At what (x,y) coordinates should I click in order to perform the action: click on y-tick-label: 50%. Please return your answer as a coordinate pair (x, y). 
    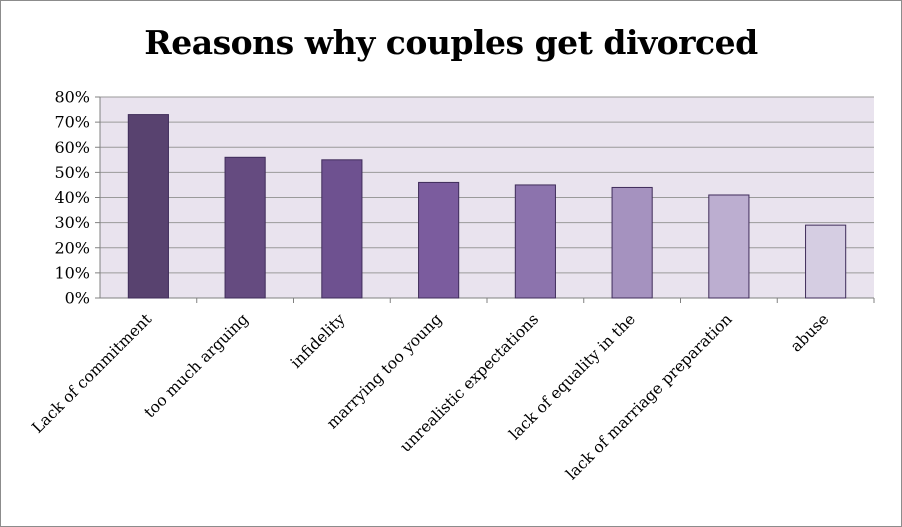
    Looking at the image, I should click on (72, 172).